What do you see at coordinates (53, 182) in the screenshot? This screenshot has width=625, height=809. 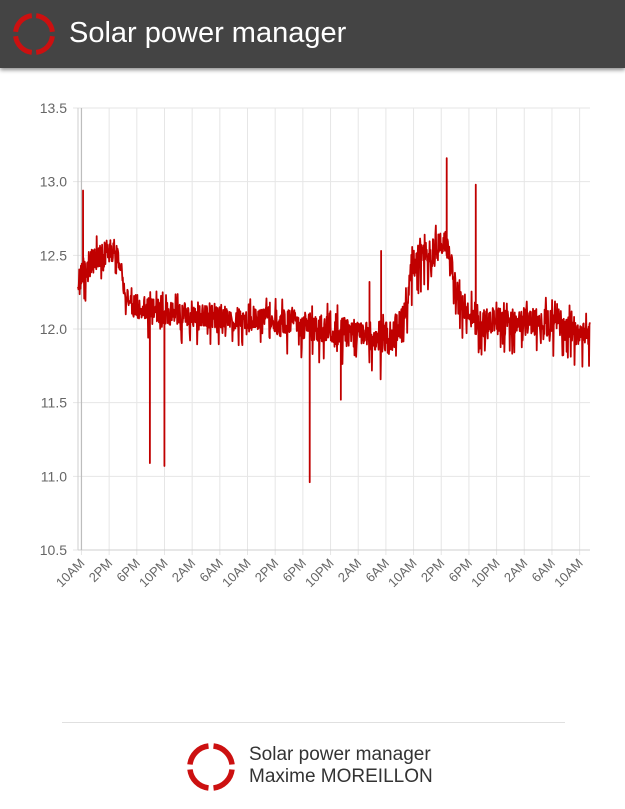 I see `y-tick-label: 13.0` at bounding box center [53, 182].